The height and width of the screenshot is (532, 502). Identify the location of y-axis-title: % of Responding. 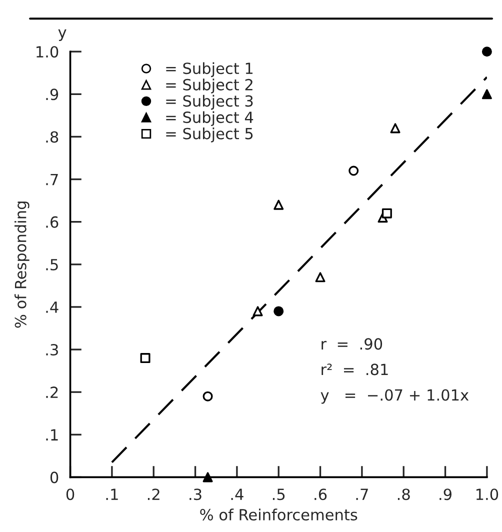
(22, 265).